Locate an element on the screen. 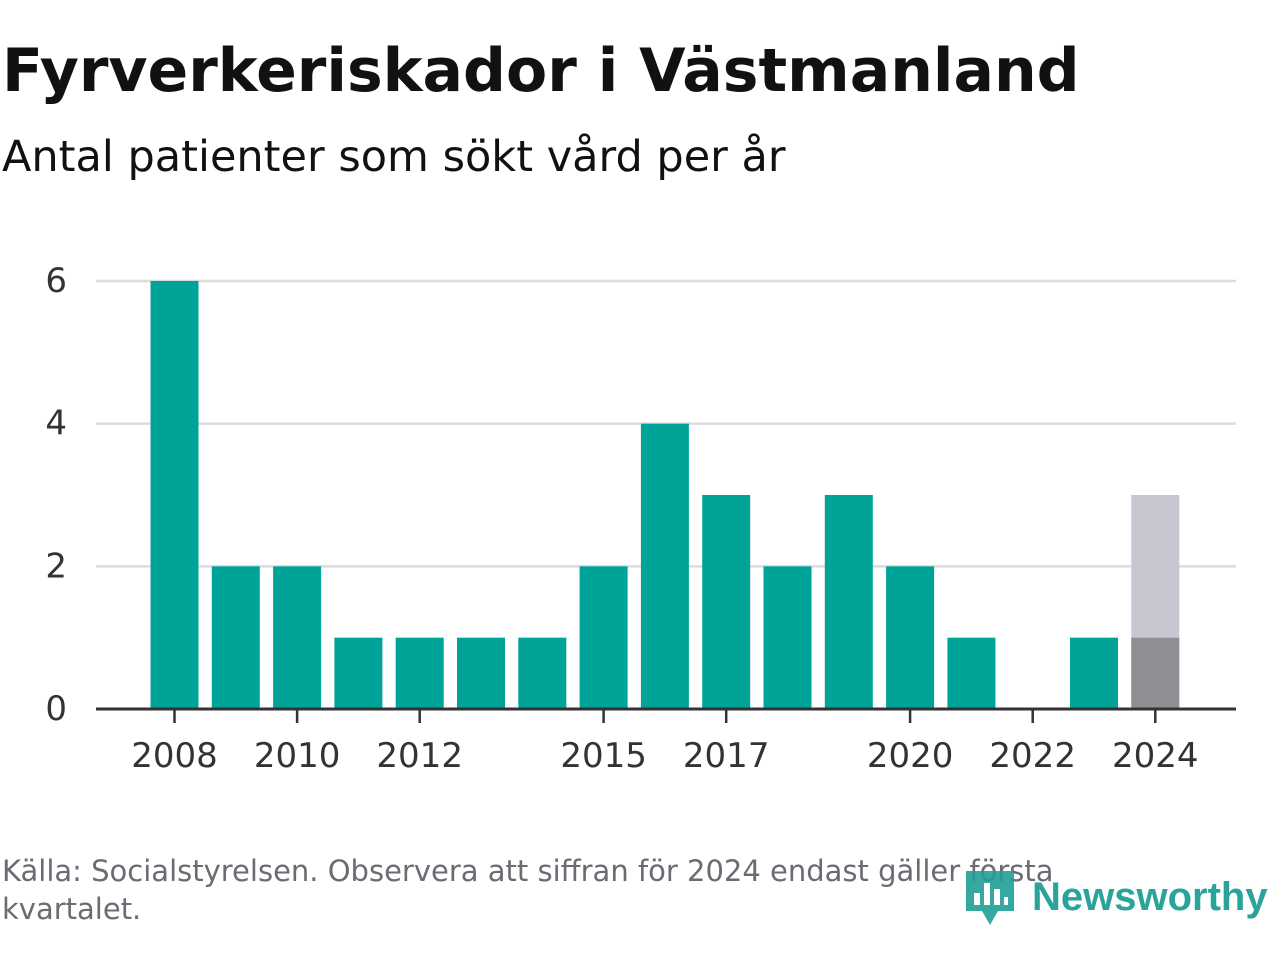 This screenshot has height=960, width=1280. x-tick-label: 2022 is located at coordinates (1032, 756).